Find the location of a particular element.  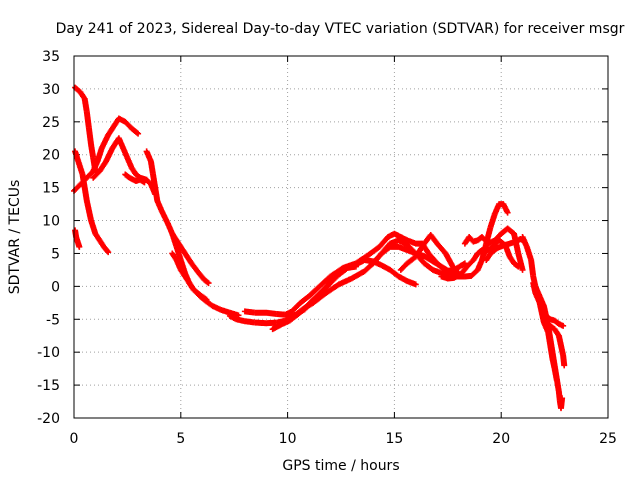

series-arc-v is located at coordinates (552, 317).